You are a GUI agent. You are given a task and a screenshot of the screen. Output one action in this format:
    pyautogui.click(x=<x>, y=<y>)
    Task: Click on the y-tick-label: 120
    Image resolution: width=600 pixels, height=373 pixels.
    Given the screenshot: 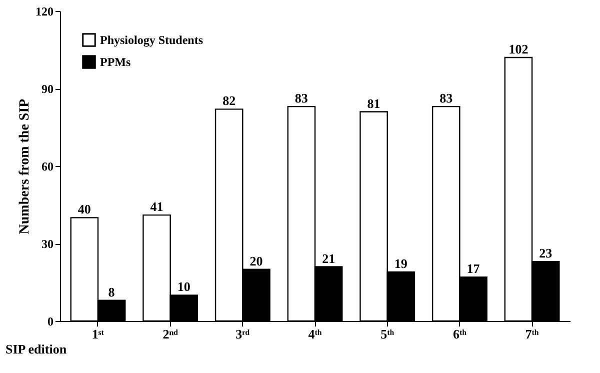 What is the action you would take?
    pyautogui.click(x=45, y=11)
    